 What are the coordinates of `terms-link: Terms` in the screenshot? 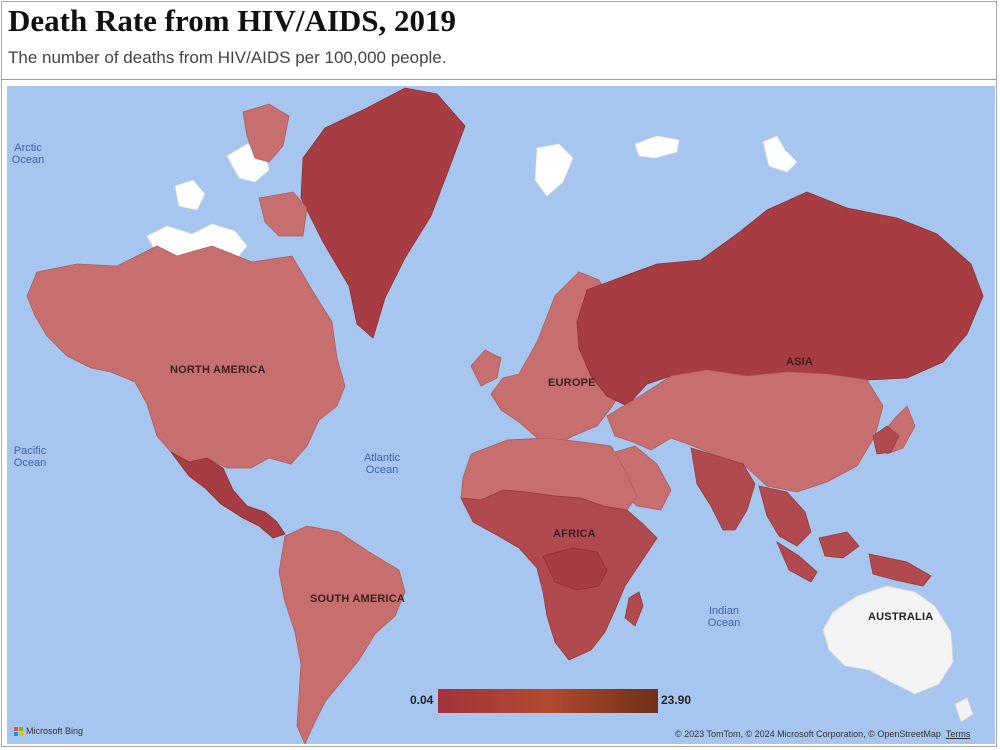 It's located at (958, 734).